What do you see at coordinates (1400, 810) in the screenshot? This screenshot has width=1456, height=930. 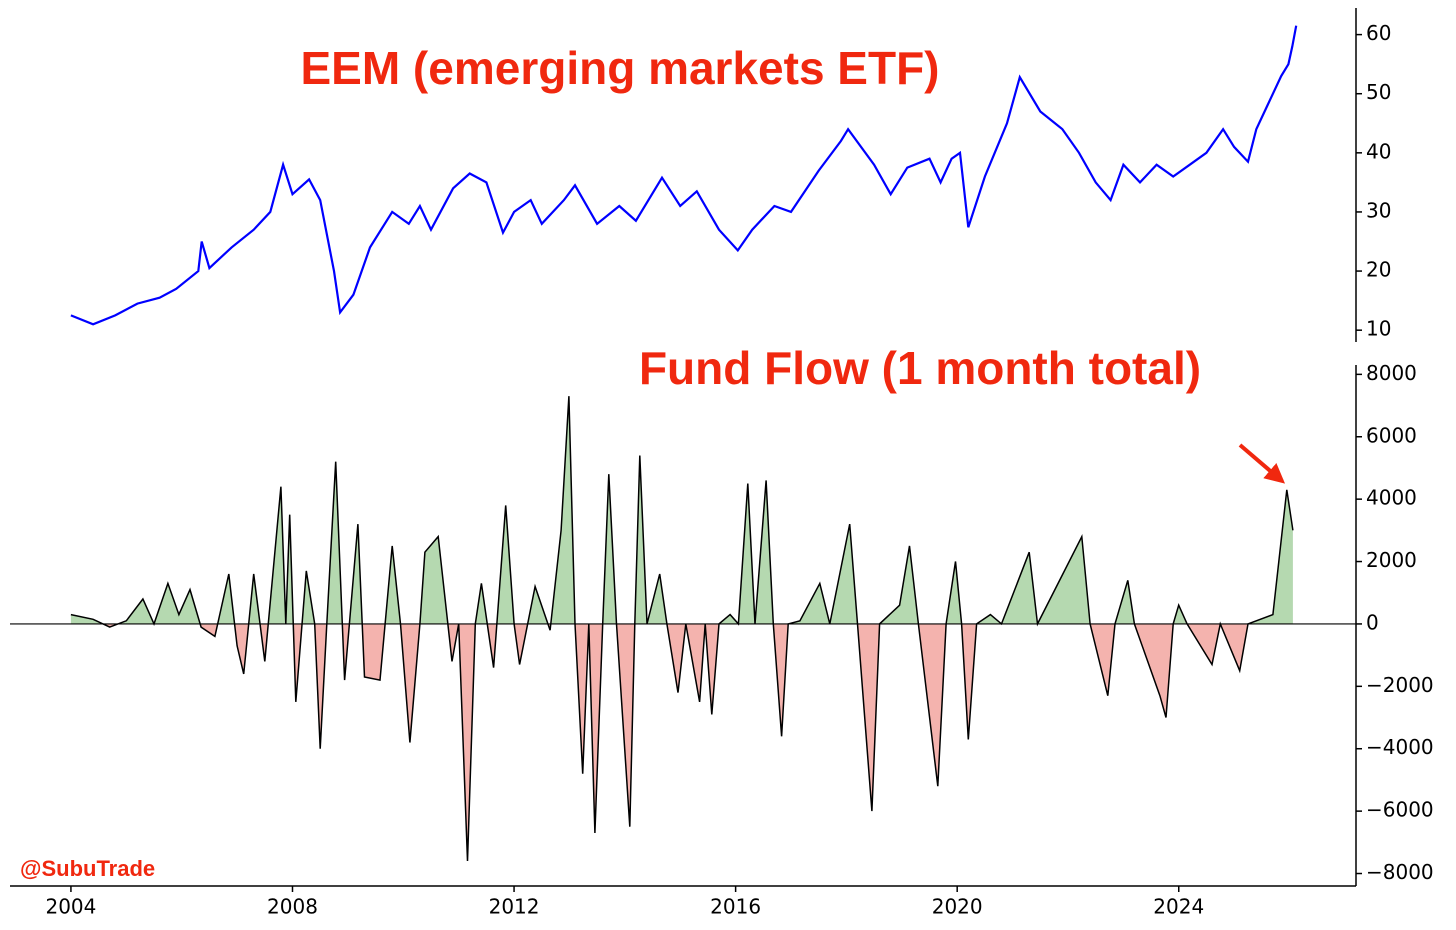 I see `y-tick-label: −6000` at bounding box center [1400, 810].